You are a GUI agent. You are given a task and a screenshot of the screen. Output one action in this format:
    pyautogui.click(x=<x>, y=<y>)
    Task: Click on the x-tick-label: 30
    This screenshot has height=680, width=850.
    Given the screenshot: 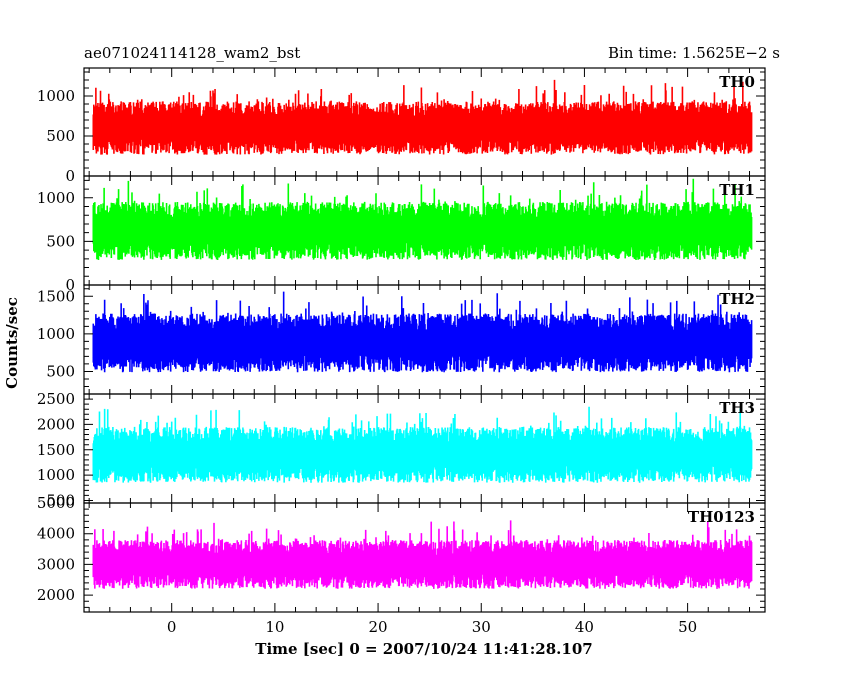 What is the action you would take?
    pyautogui.click(x=481, y=627)
    